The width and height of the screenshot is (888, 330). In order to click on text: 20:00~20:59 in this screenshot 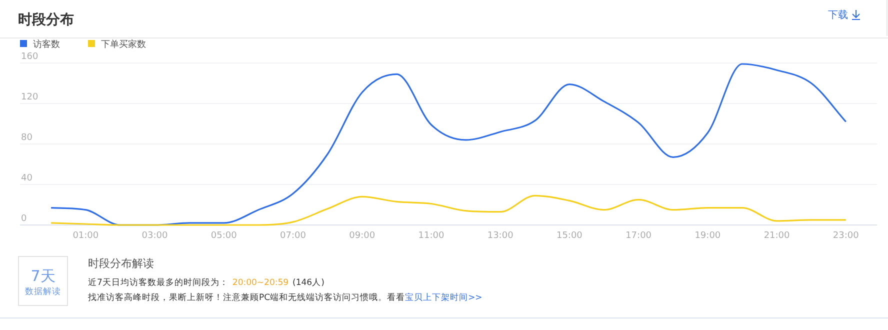, I will do `click(260, 283)`.